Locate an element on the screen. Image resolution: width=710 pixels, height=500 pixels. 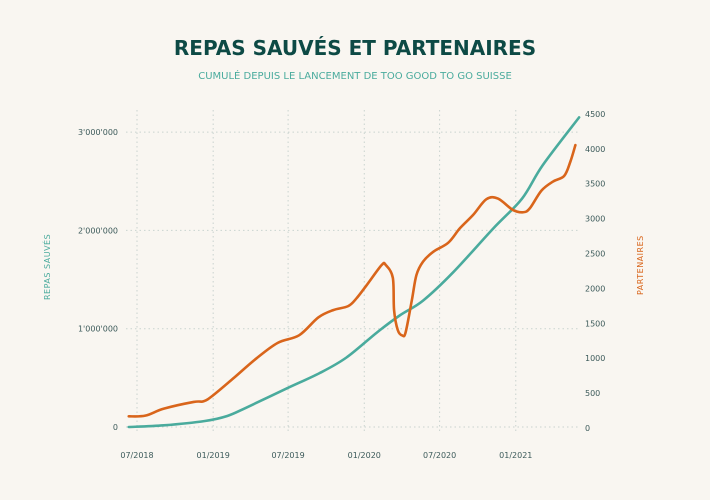
y-right-tick-label: 4500 is located at coordinates (595, 114).